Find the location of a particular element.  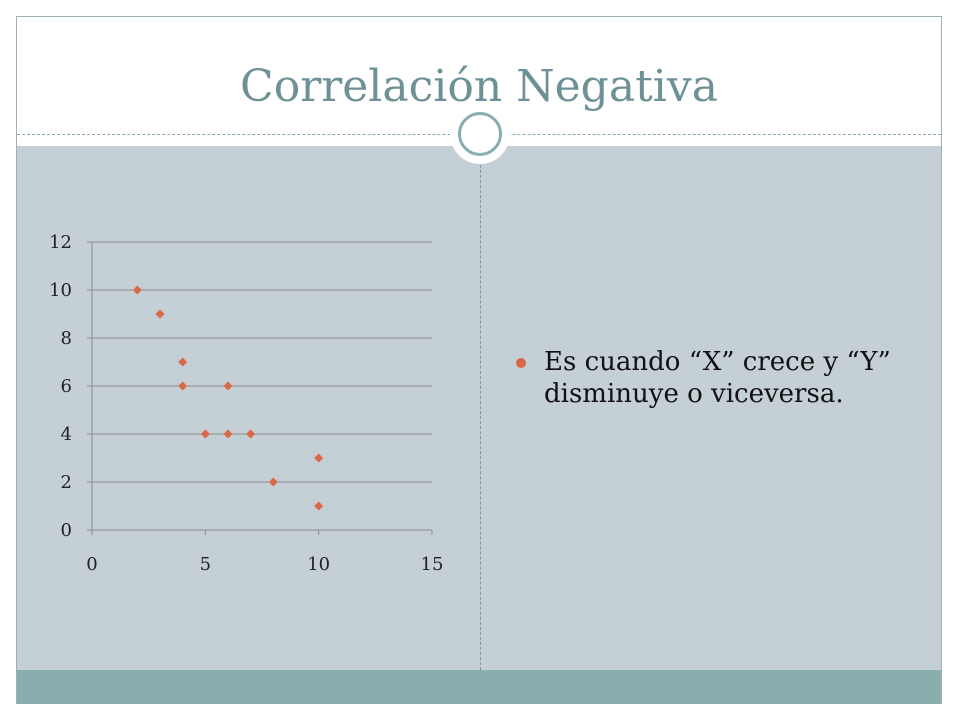

footer-band is located at coordinates (479, 687).